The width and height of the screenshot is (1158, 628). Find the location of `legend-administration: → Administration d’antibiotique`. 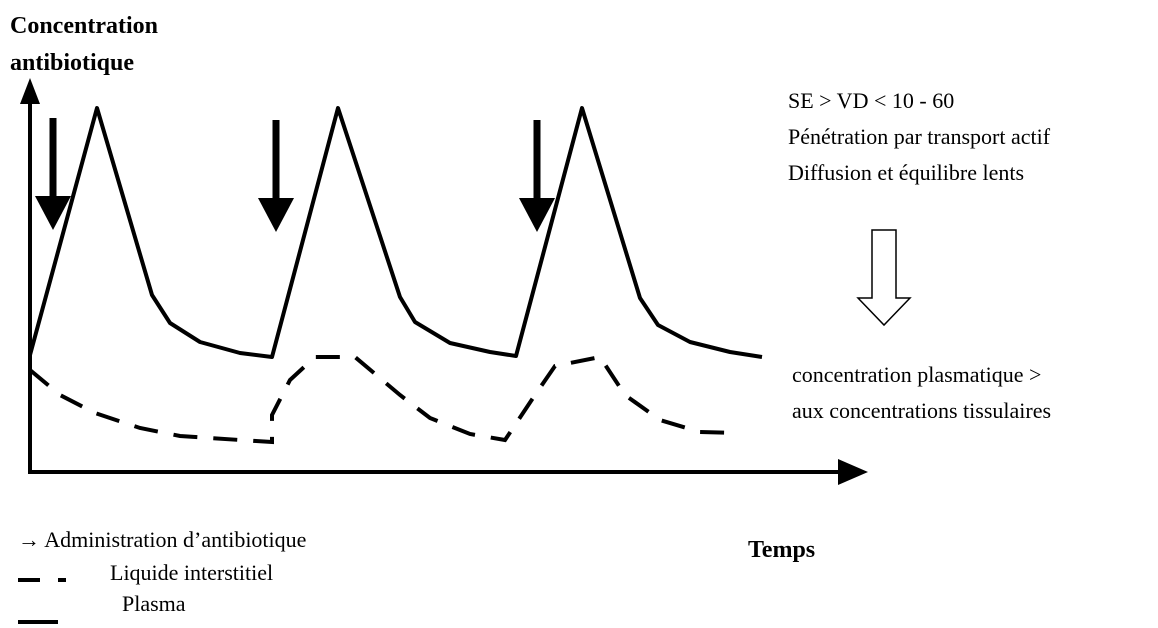

legend-administration: → Administration d’antibiotique is located at coordinates (162, 539).